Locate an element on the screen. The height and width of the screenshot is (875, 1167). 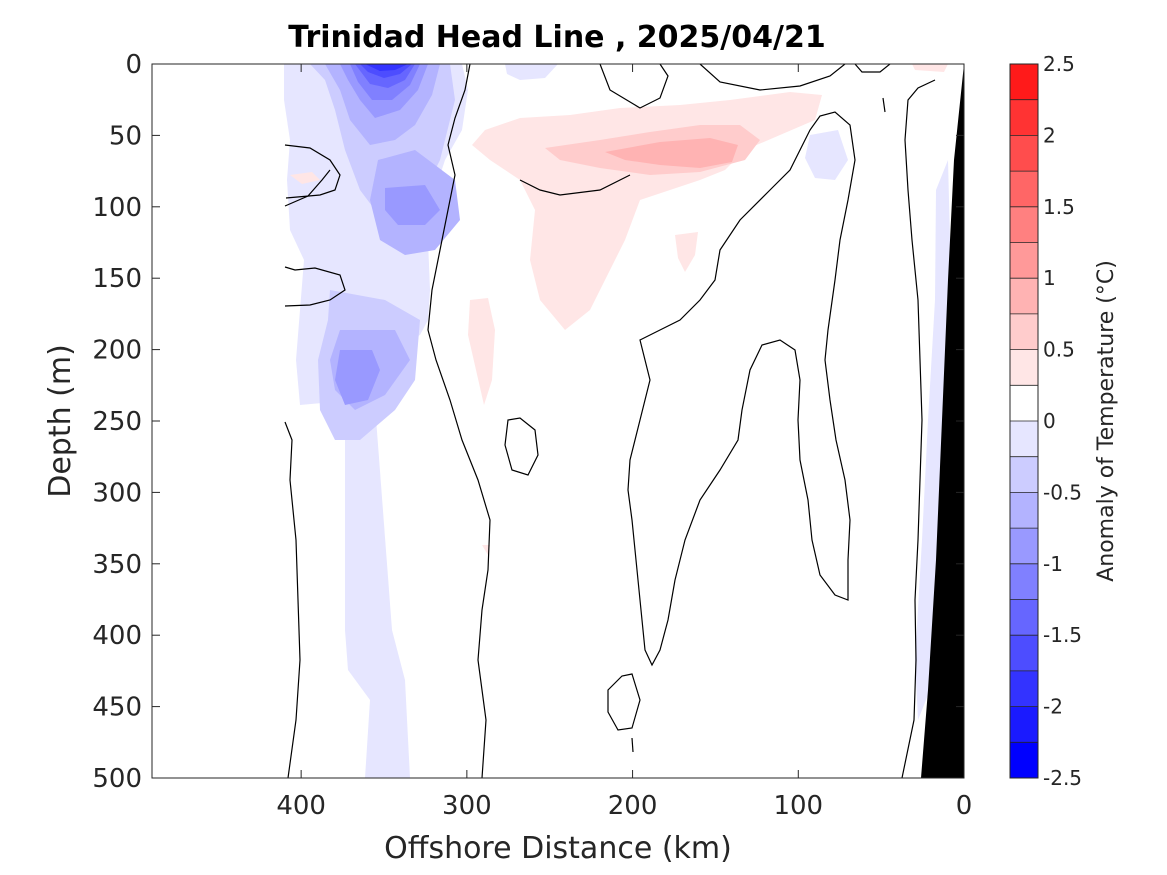
y-tick-label: 300 is located at coordinates (117, 493).